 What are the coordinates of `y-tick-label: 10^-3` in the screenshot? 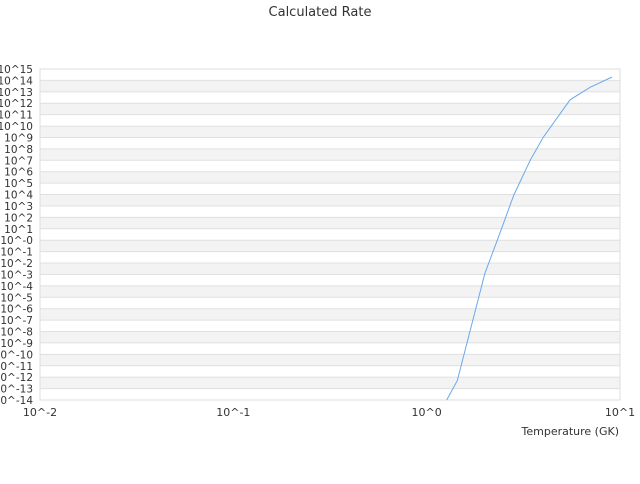 It's located at (16, 275).